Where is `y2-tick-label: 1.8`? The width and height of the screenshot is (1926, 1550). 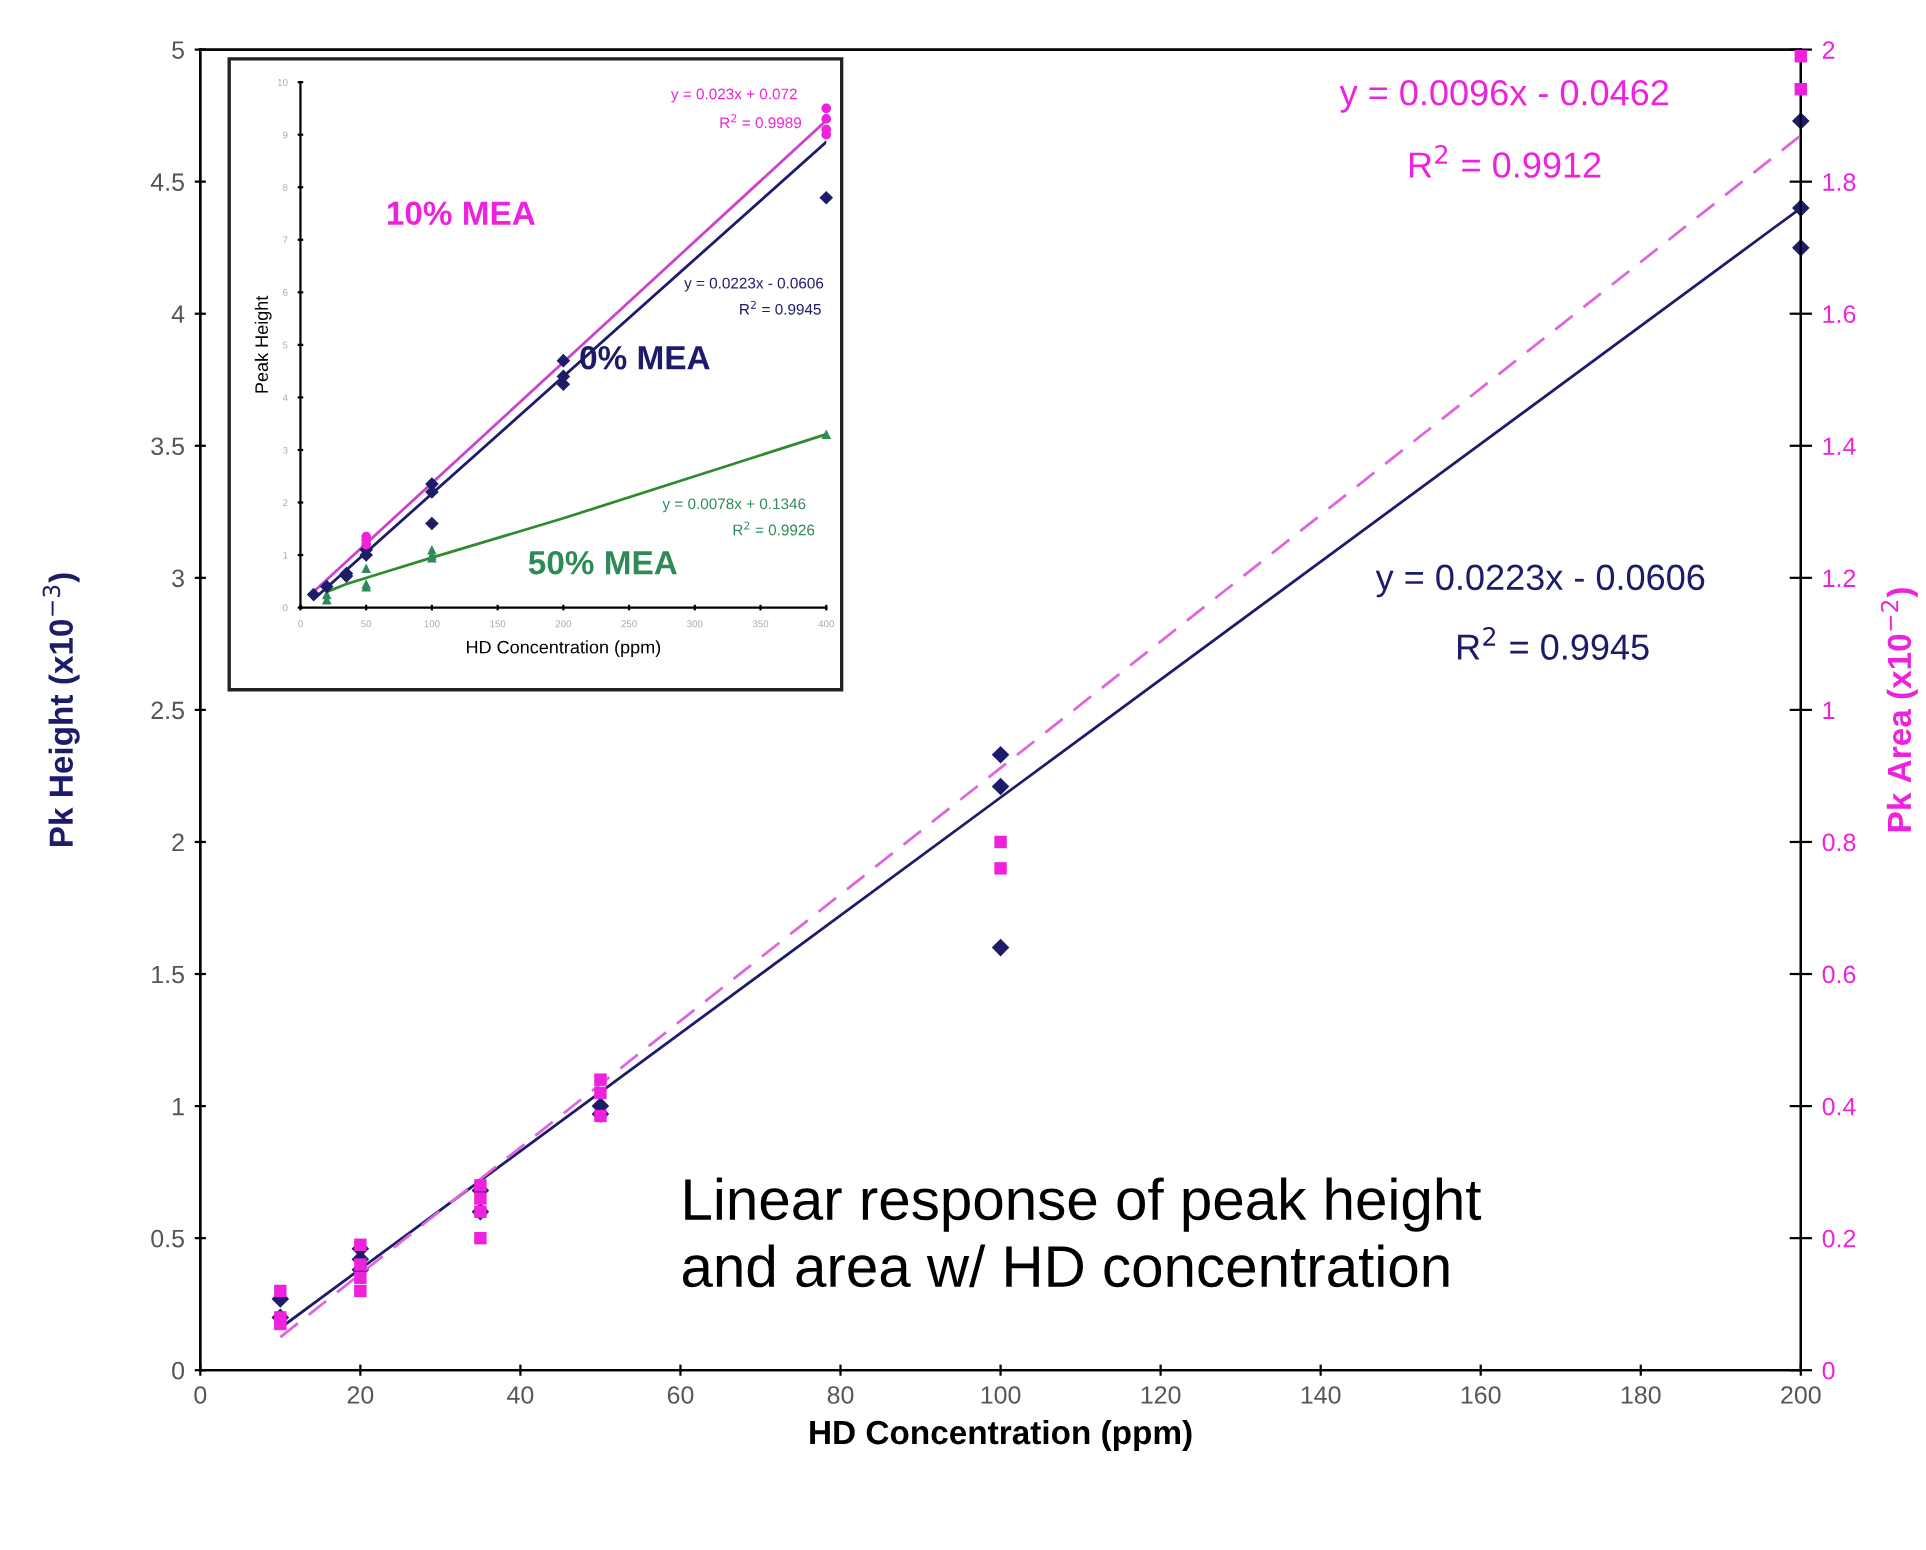
y2-tick-label: 1.8 is located at coordinates (1839, 182).